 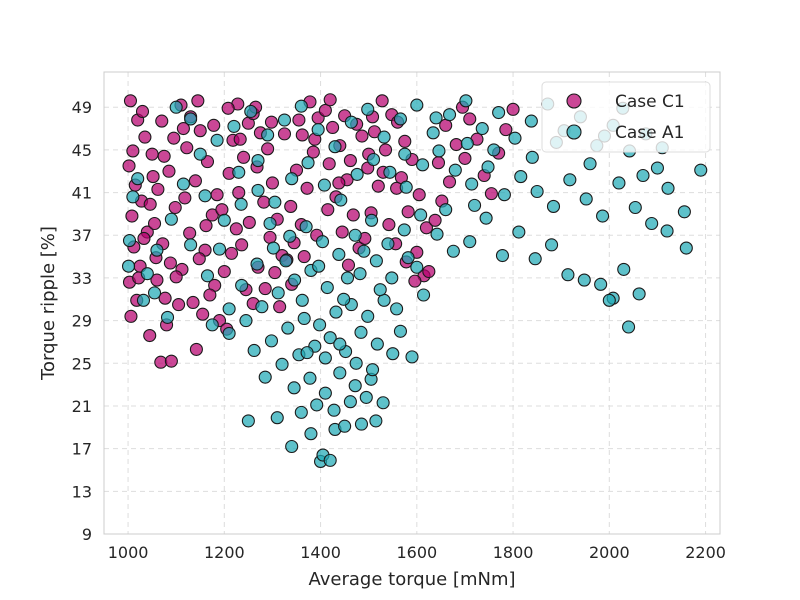 I want to click on y-tick-labels: 9 13 17 21 25 29 33 37 41 45 49, so click(x=82, y=321).